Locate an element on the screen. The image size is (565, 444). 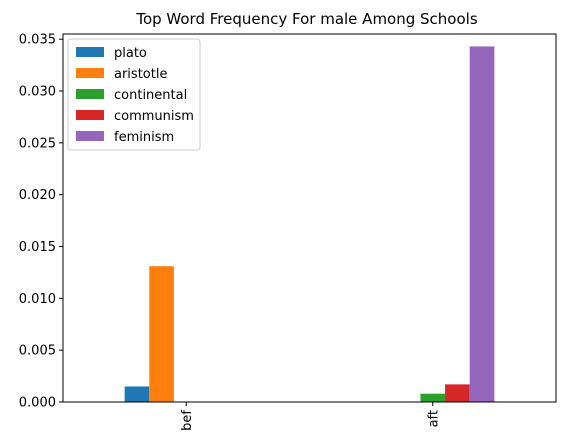
y-tick-label: 0.035 is located at coordinates (37, 40).